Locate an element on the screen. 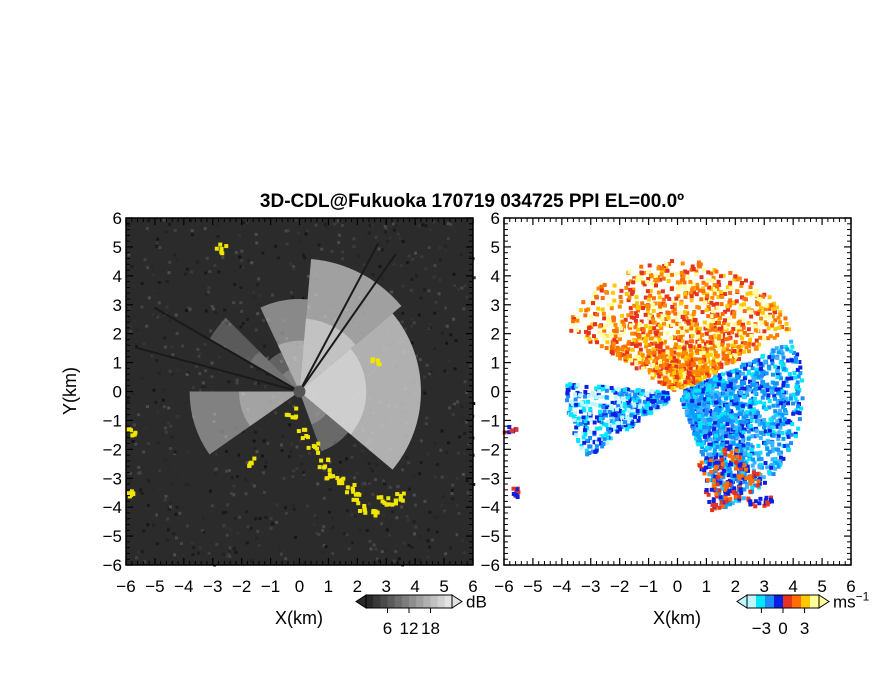 This screenshot has width=880, height=680. x-tick-label: −4 is located at coordinates (561, 586).